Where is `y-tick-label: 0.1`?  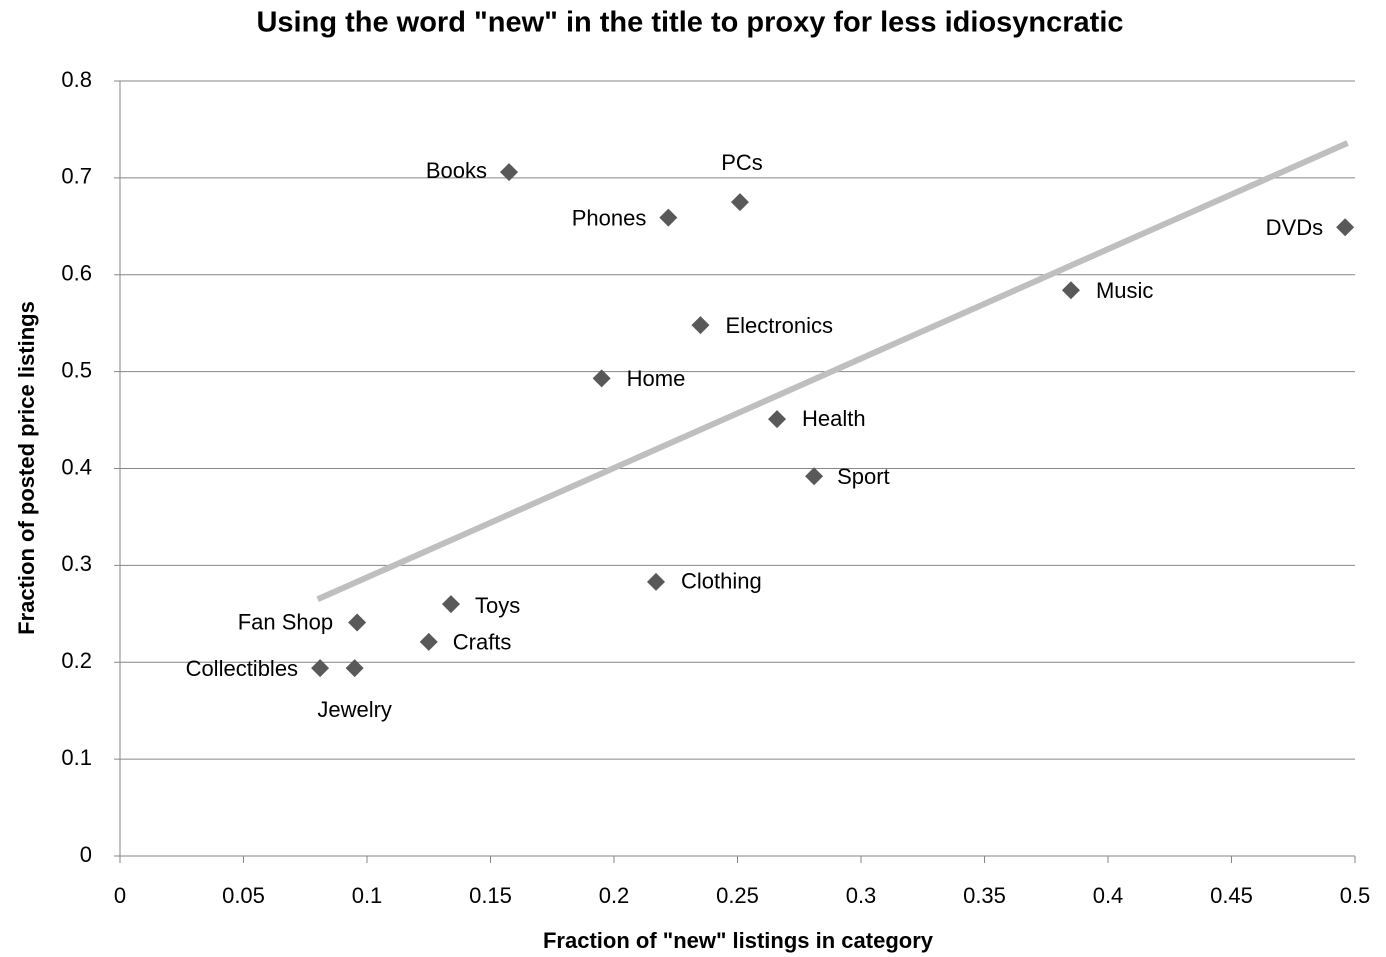
y-tick-label: 0.1 is located at coordinates (76, 757).